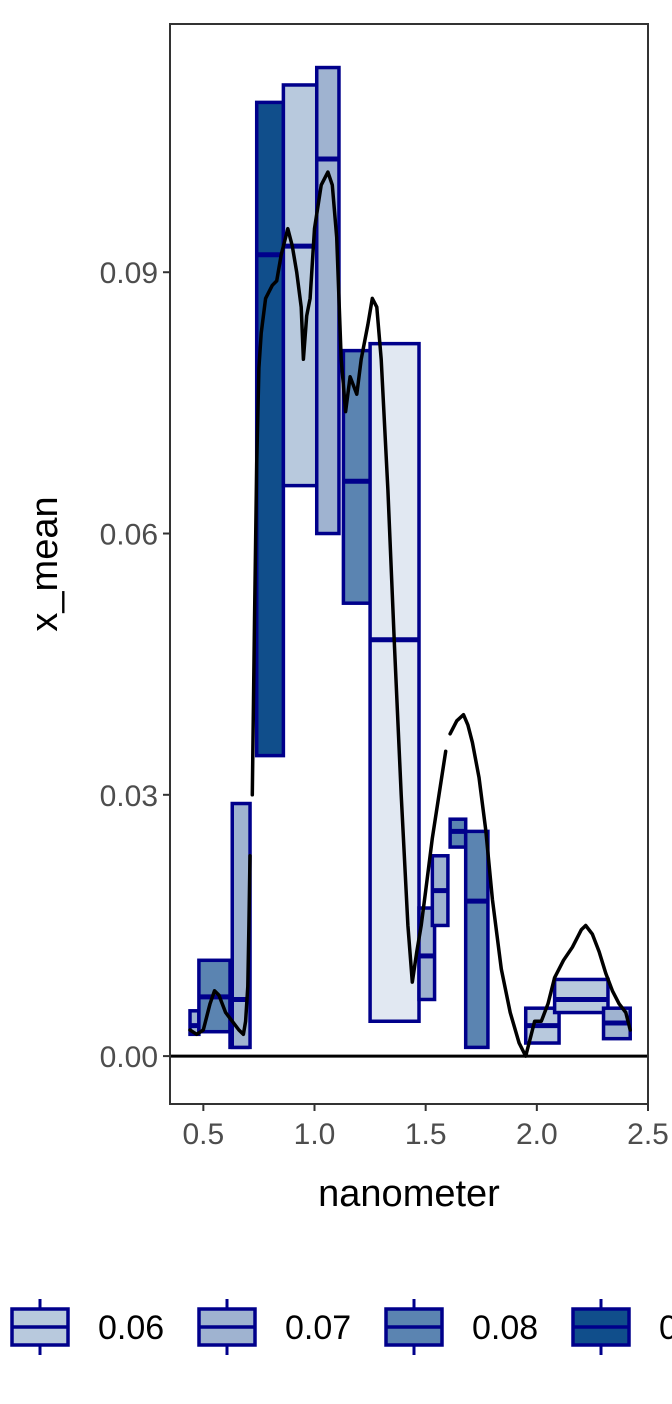 The height and width of the screenshot is (1404, 672). What do you see at coordinates (203, 1134) in the screenshot?
I see `x-tick-label: 0.5` at bounding box center [203, 1134].